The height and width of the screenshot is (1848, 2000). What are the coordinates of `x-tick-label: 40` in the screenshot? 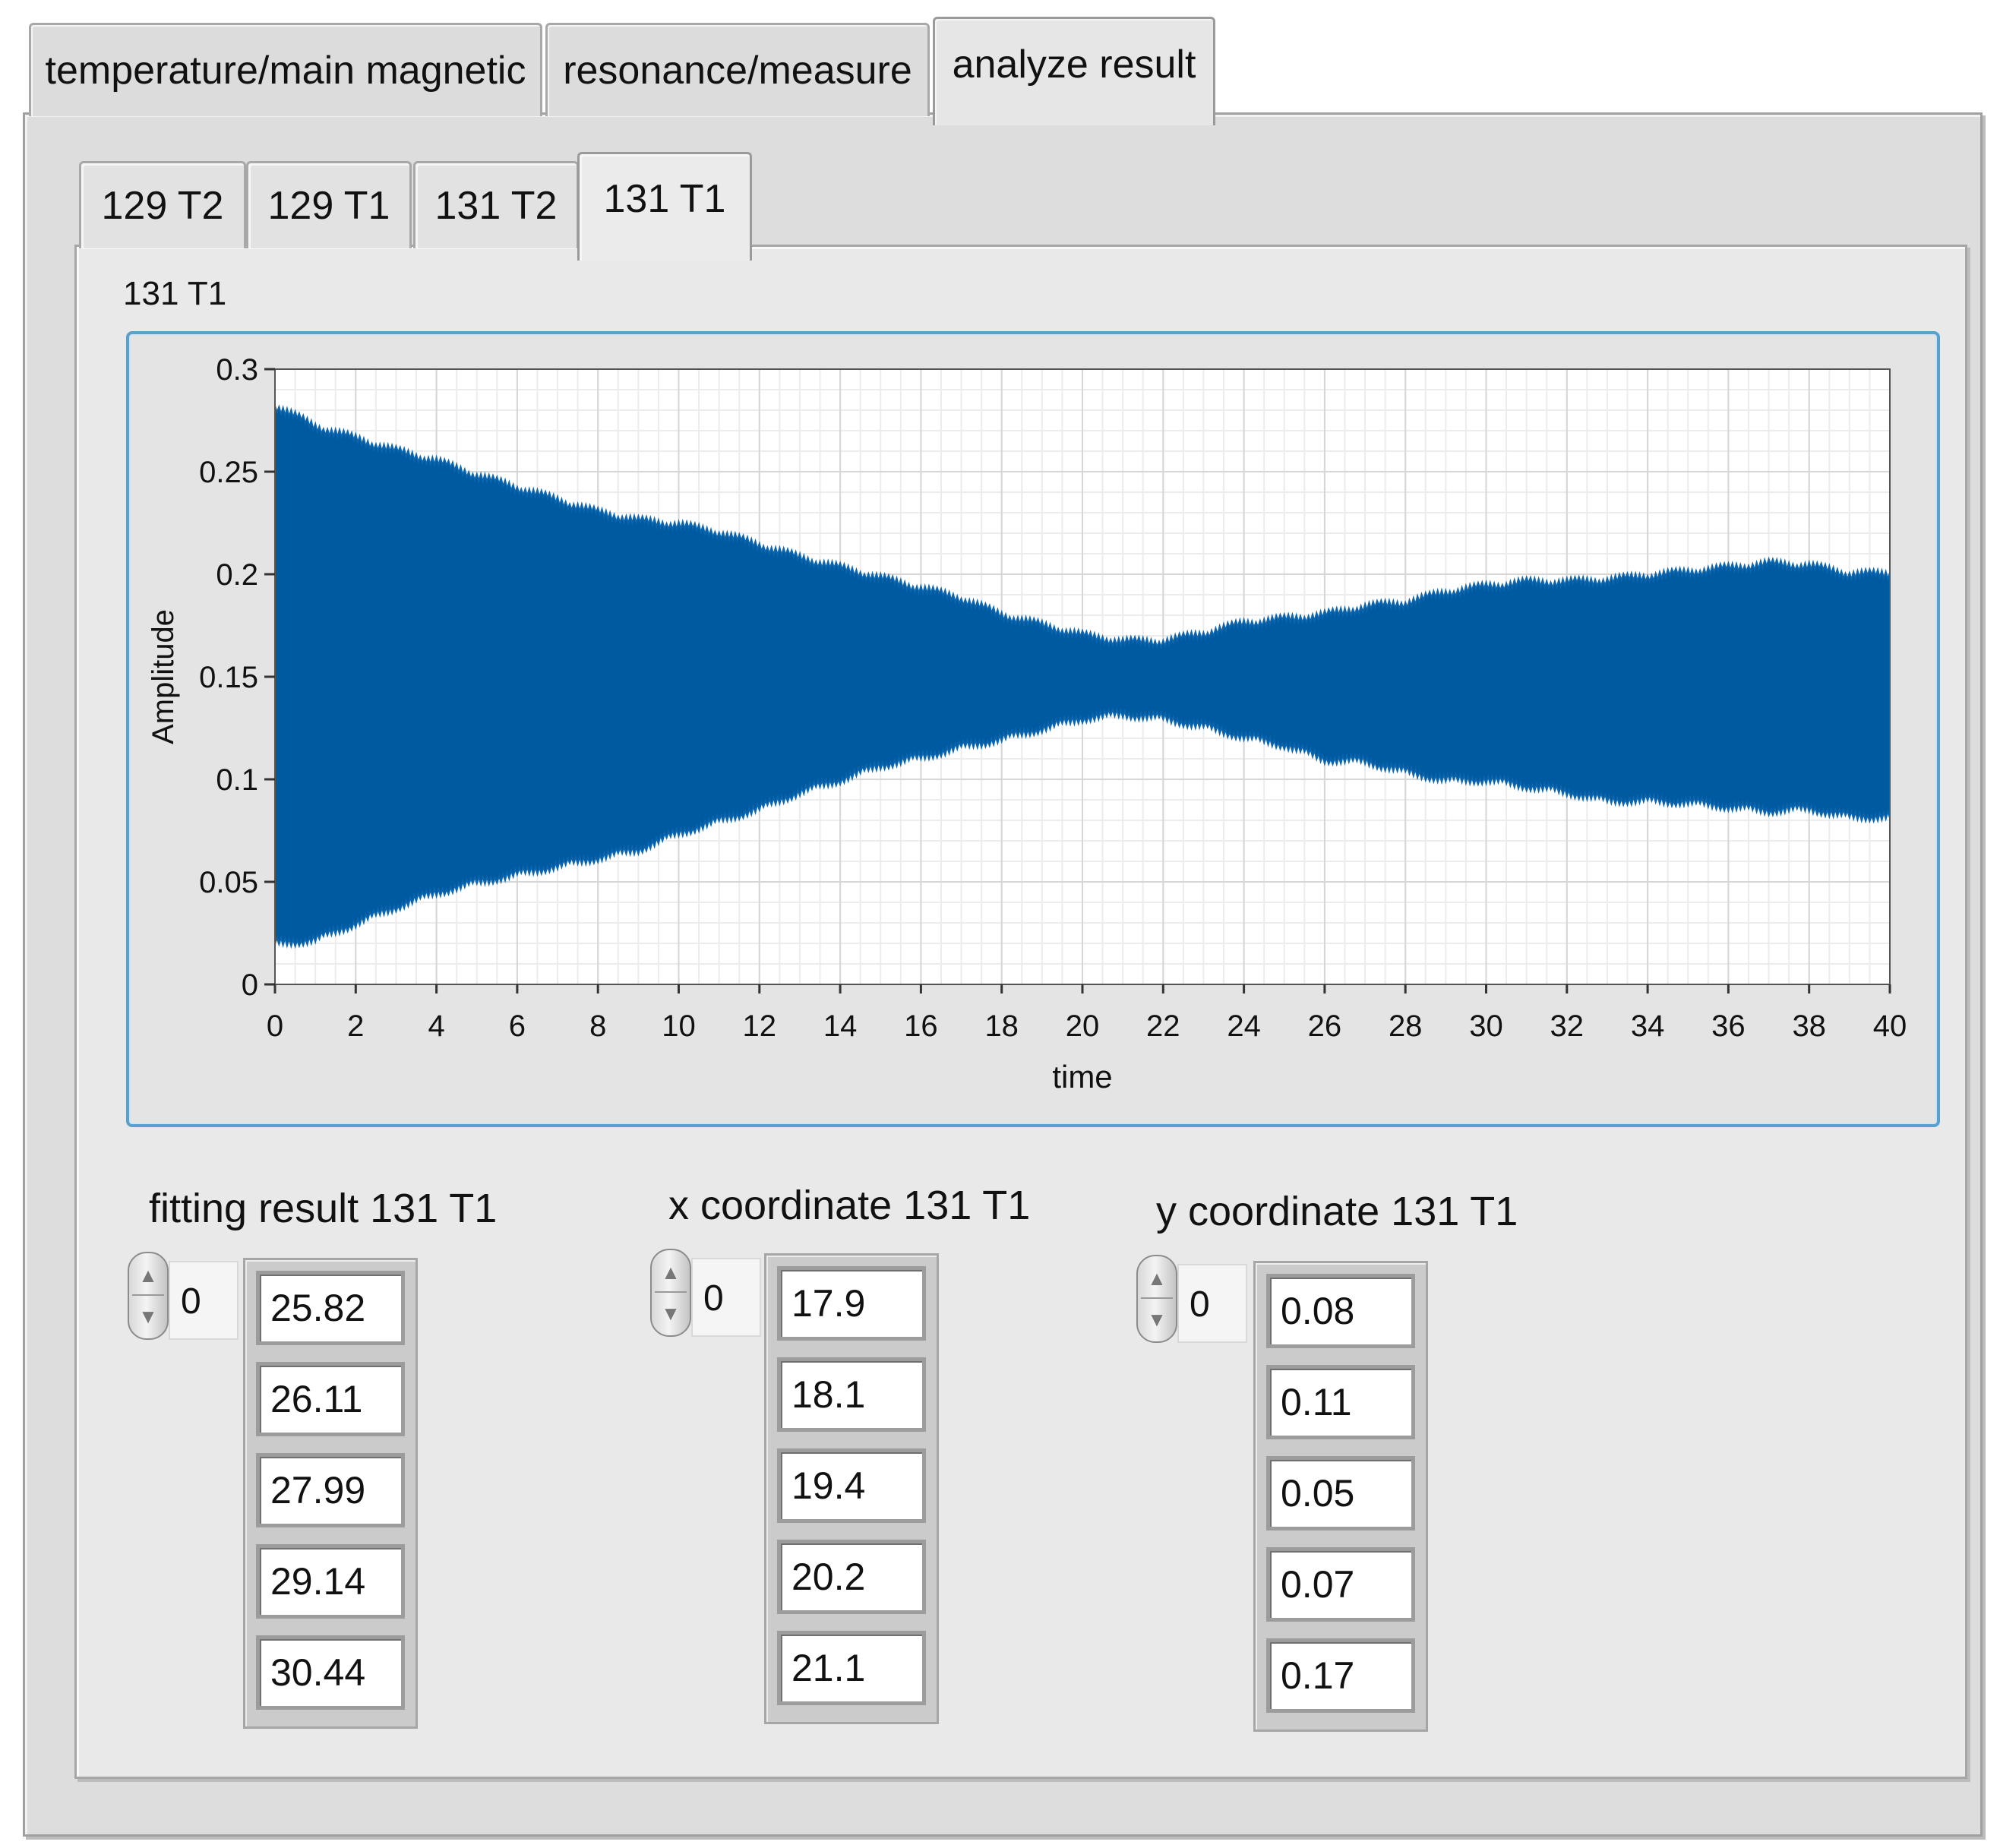 It's located at (1890, 1026).